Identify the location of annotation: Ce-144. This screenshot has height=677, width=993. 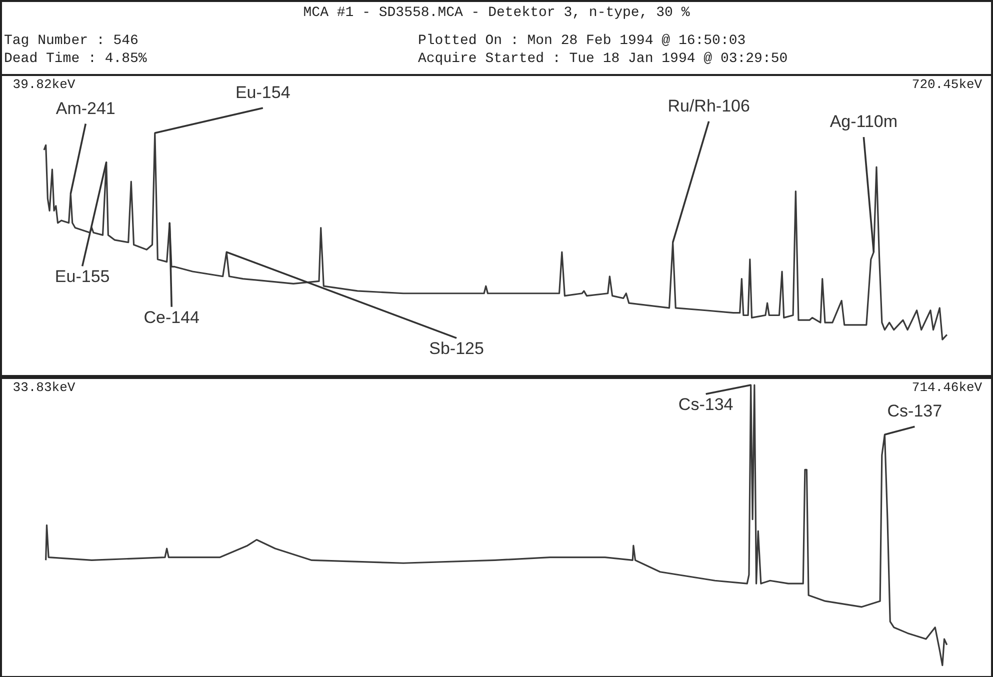
(172, 317).